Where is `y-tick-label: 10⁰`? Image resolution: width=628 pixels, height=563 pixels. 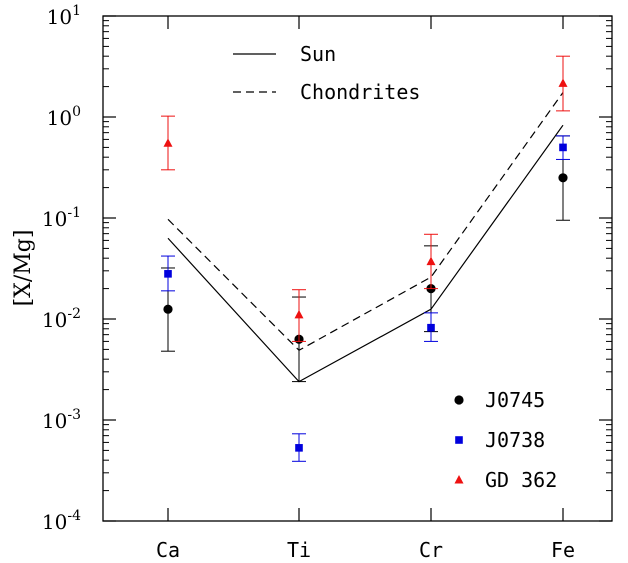
y-tick-label: 10⁰ is located at coordinates (64, 117).